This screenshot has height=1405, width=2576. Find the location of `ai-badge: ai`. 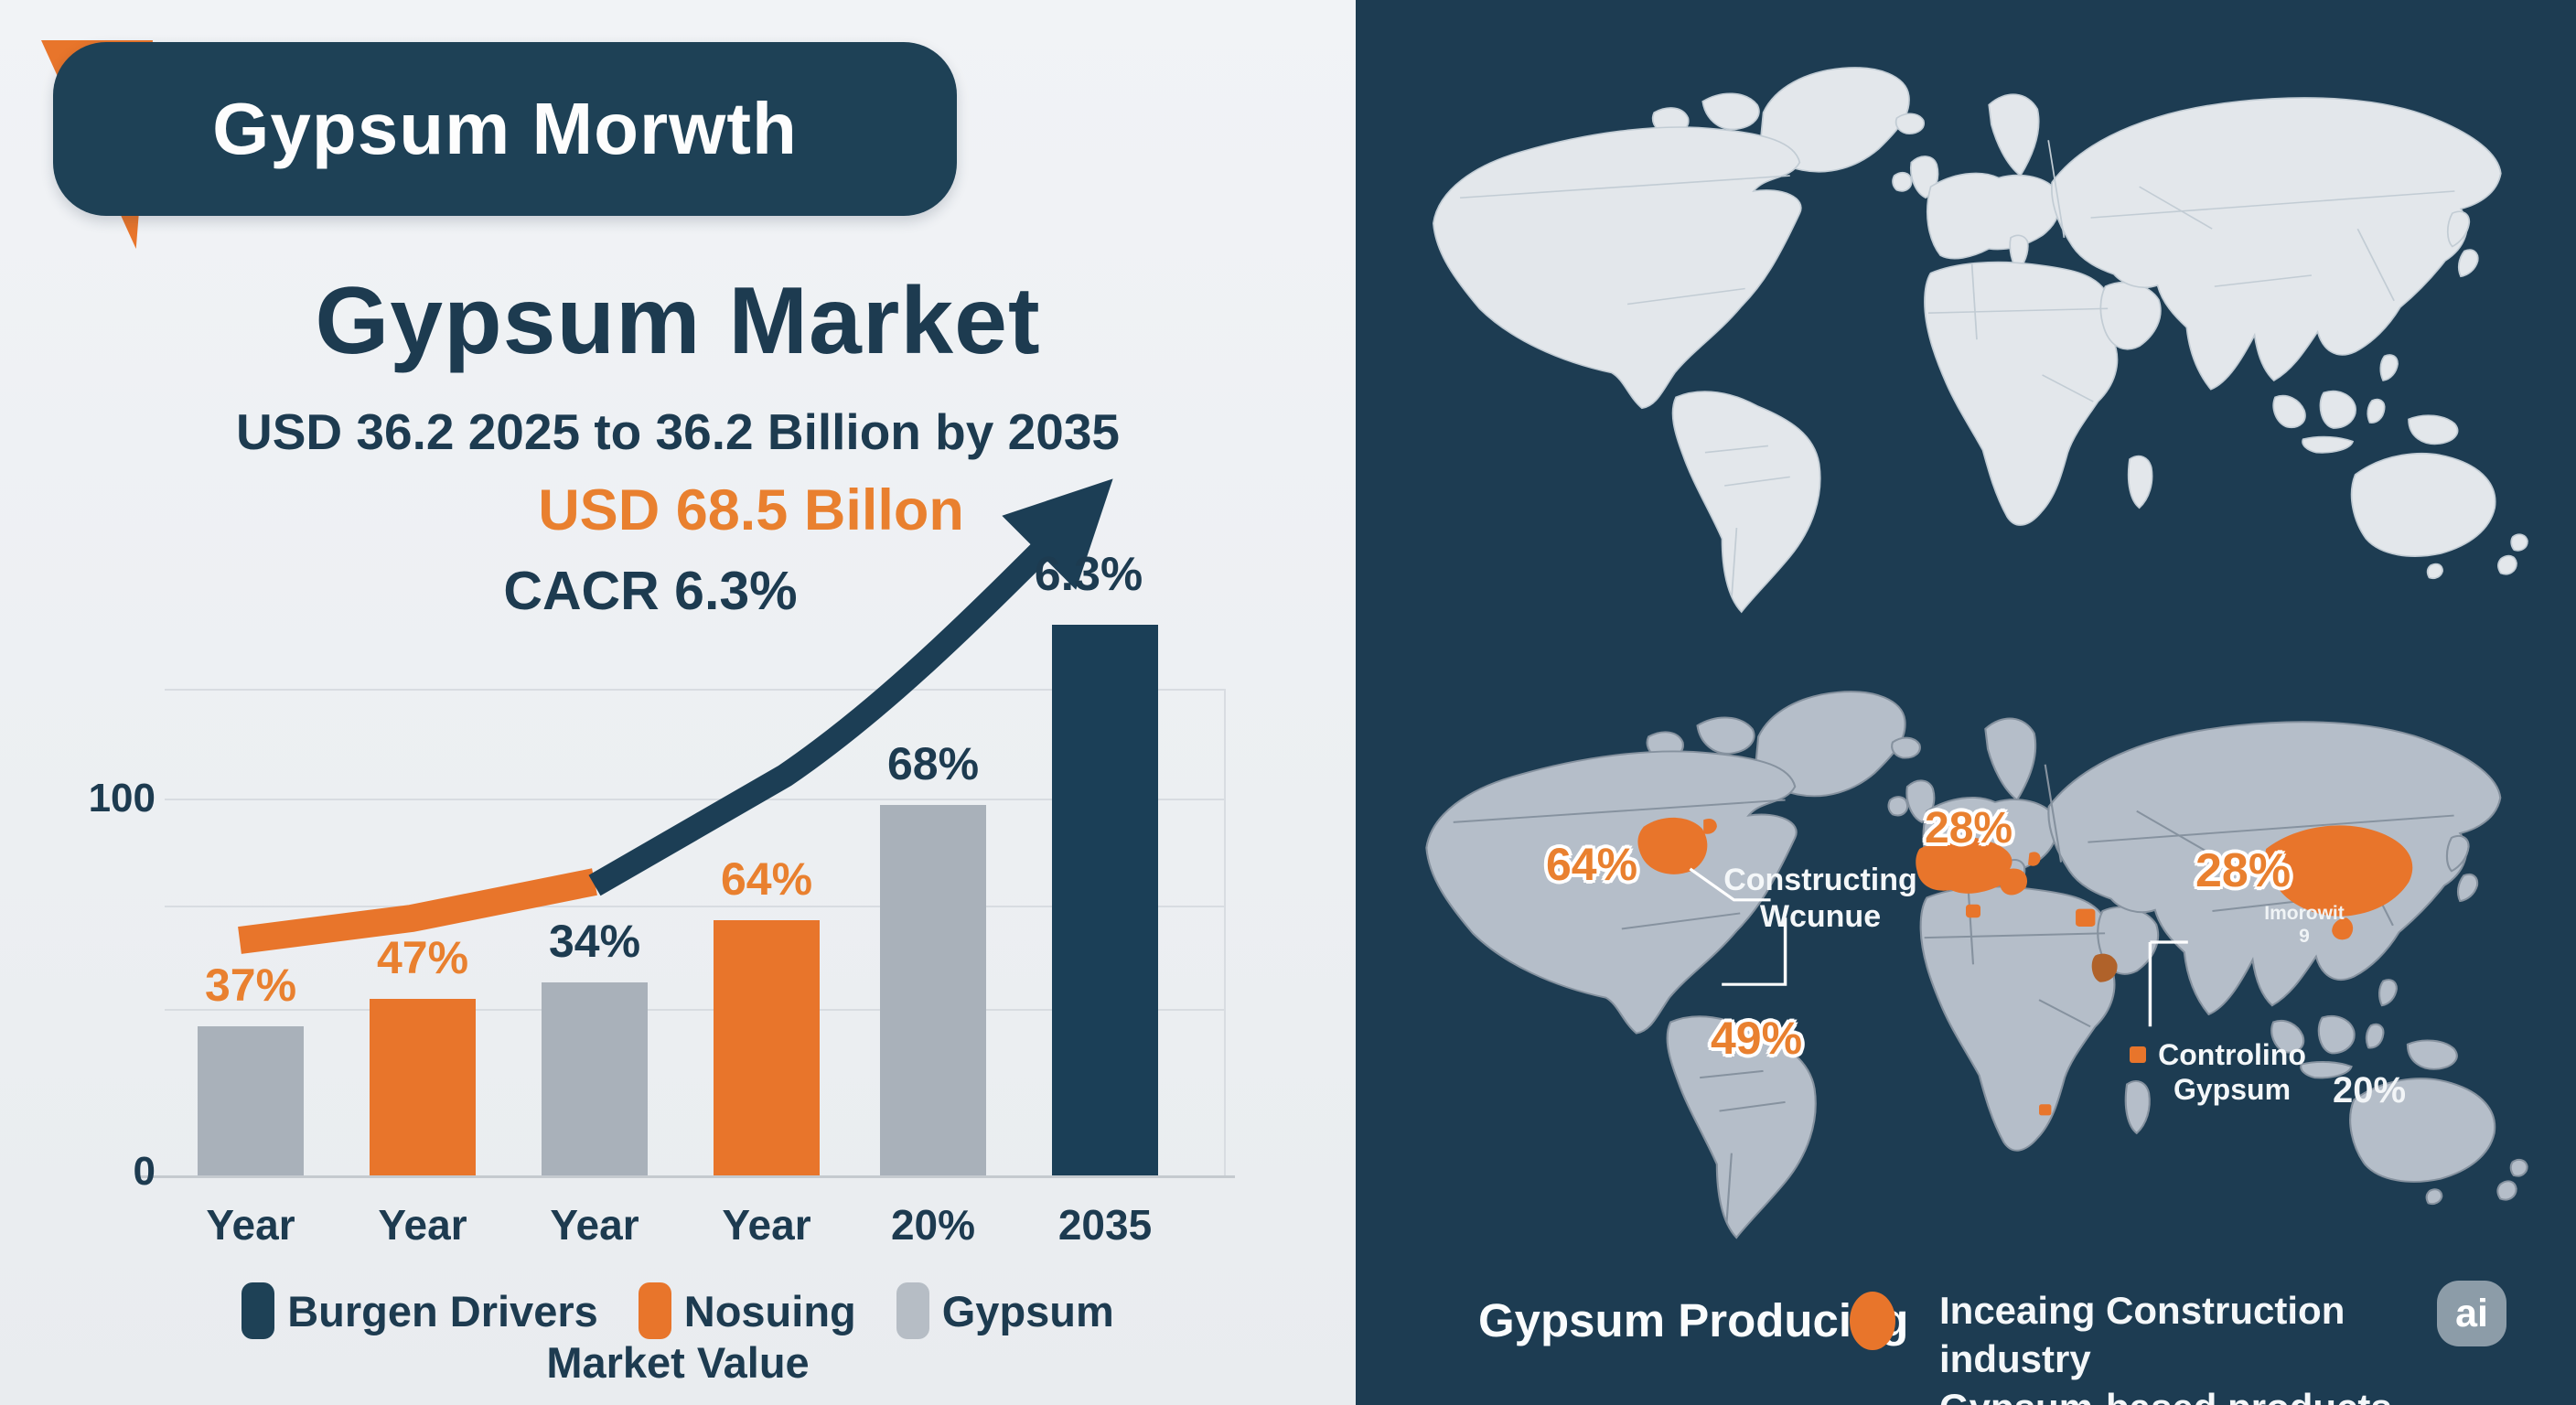

ai-badge: ai is located at coordinates (2472, 1313).